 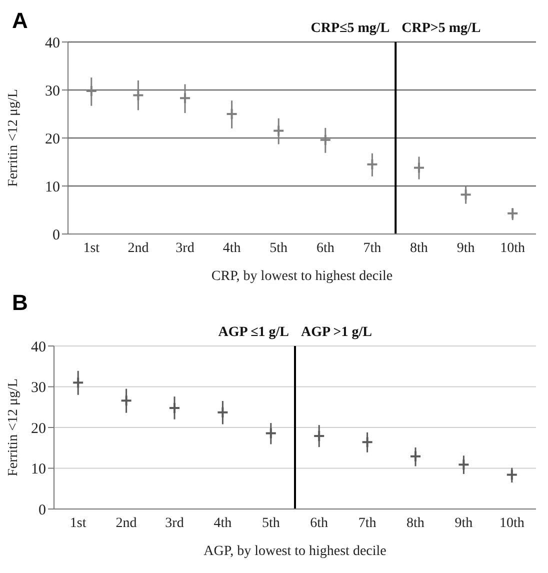 What do you see at coordinates (295, 551) in the screenshot?
I see `x-axis-title: AGP, by lowest to highest decile` at bounding box center [295, 551].